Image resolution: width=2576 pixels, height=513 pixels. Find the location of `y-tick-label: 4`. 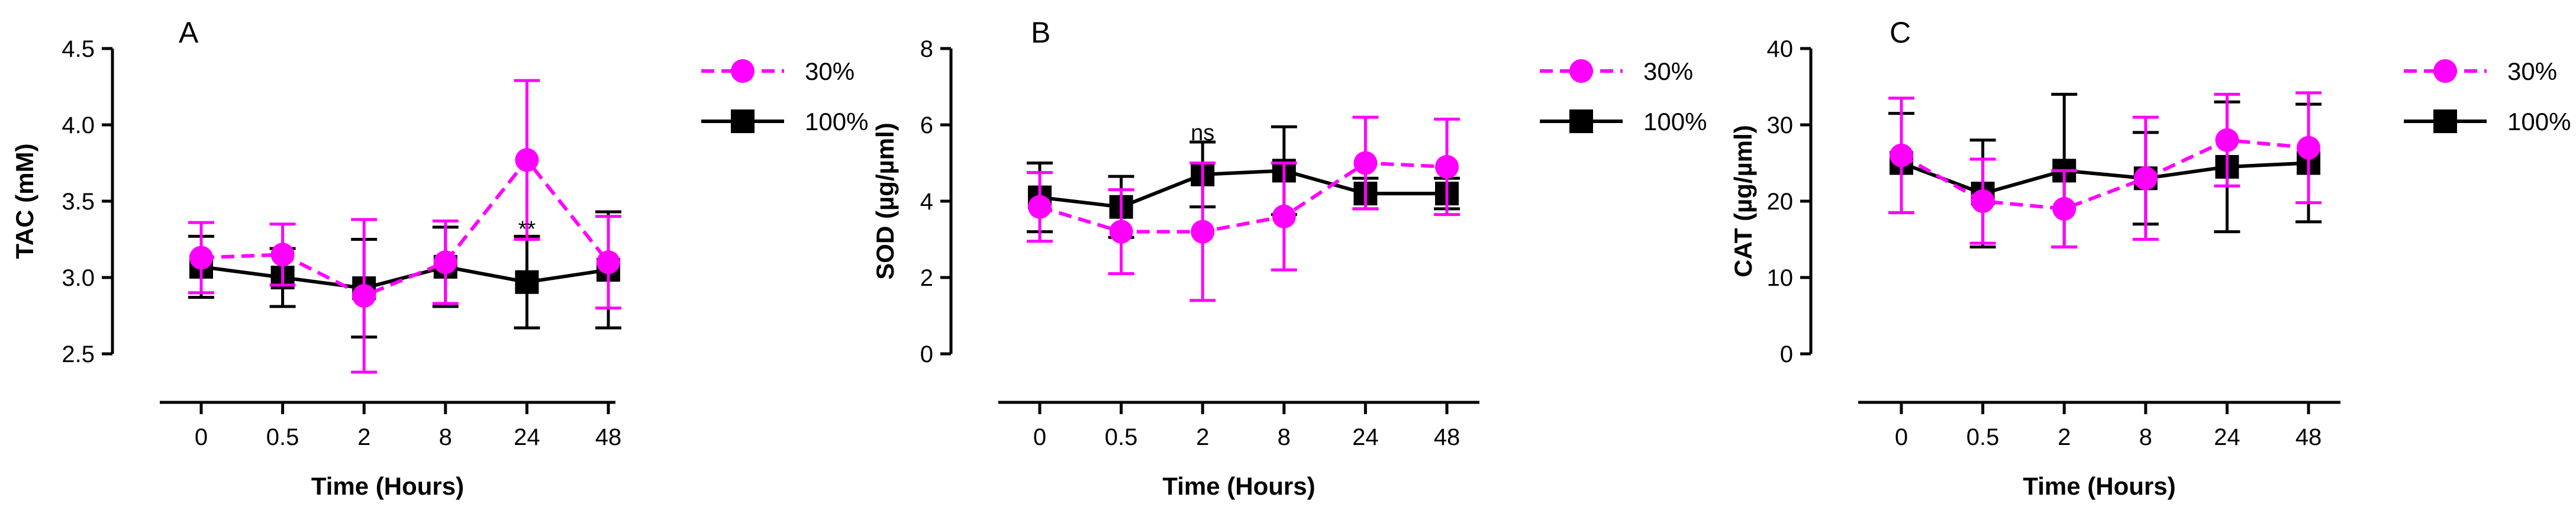

y-tick-label: 4 is located at coordinates (926, 202).